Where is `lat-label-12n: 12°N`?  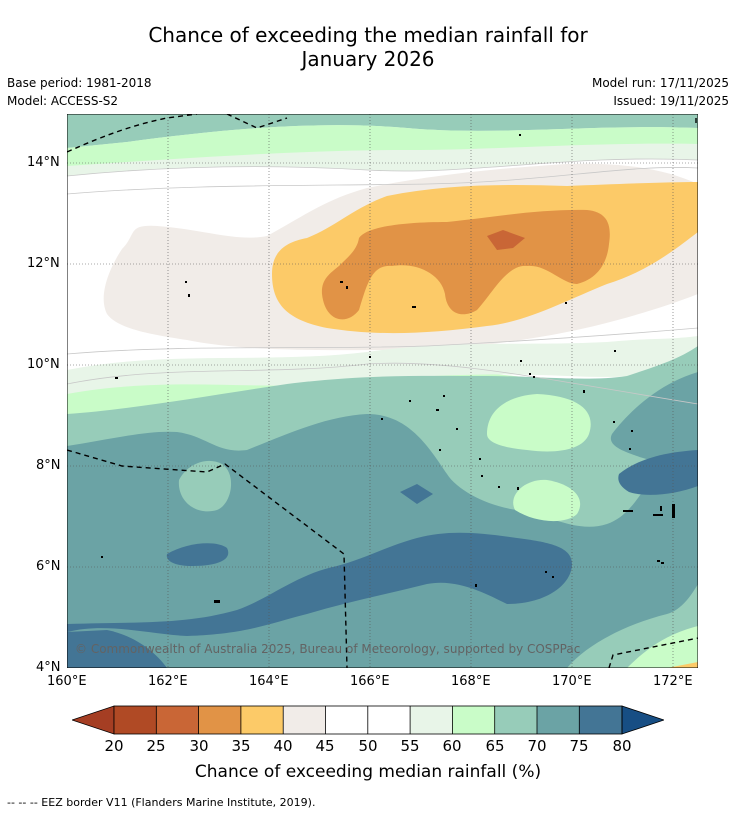
lat-label-12n: 12°N is located at coordinates (43, 263).